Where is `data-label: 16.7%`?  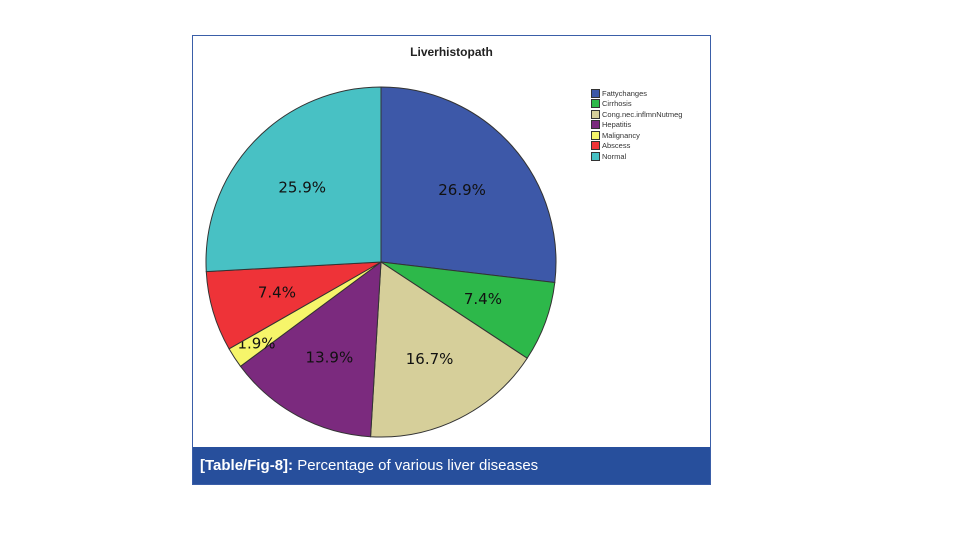 data-label: 16.7% is located at coordinates (430, 359).